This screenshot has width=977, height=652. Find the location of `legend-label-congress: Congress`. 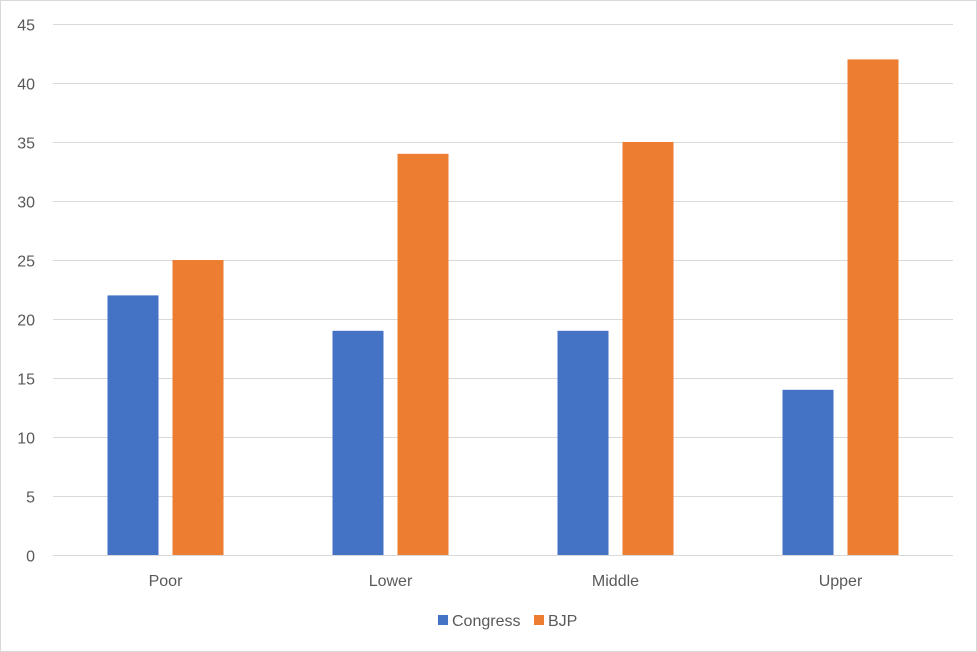

legend-label-congress: Congress is located at coordinates (486, 621).